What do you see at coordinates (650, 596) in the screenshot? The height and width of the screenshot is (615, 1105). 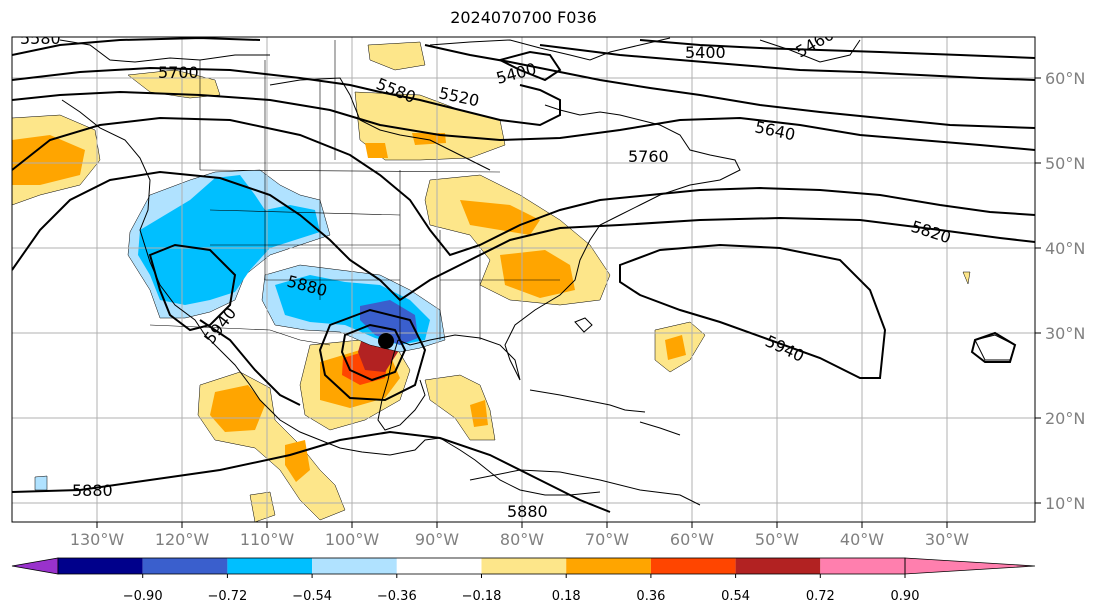 I see `colorbar-label: 0.36` at bounding box center [650, 596].